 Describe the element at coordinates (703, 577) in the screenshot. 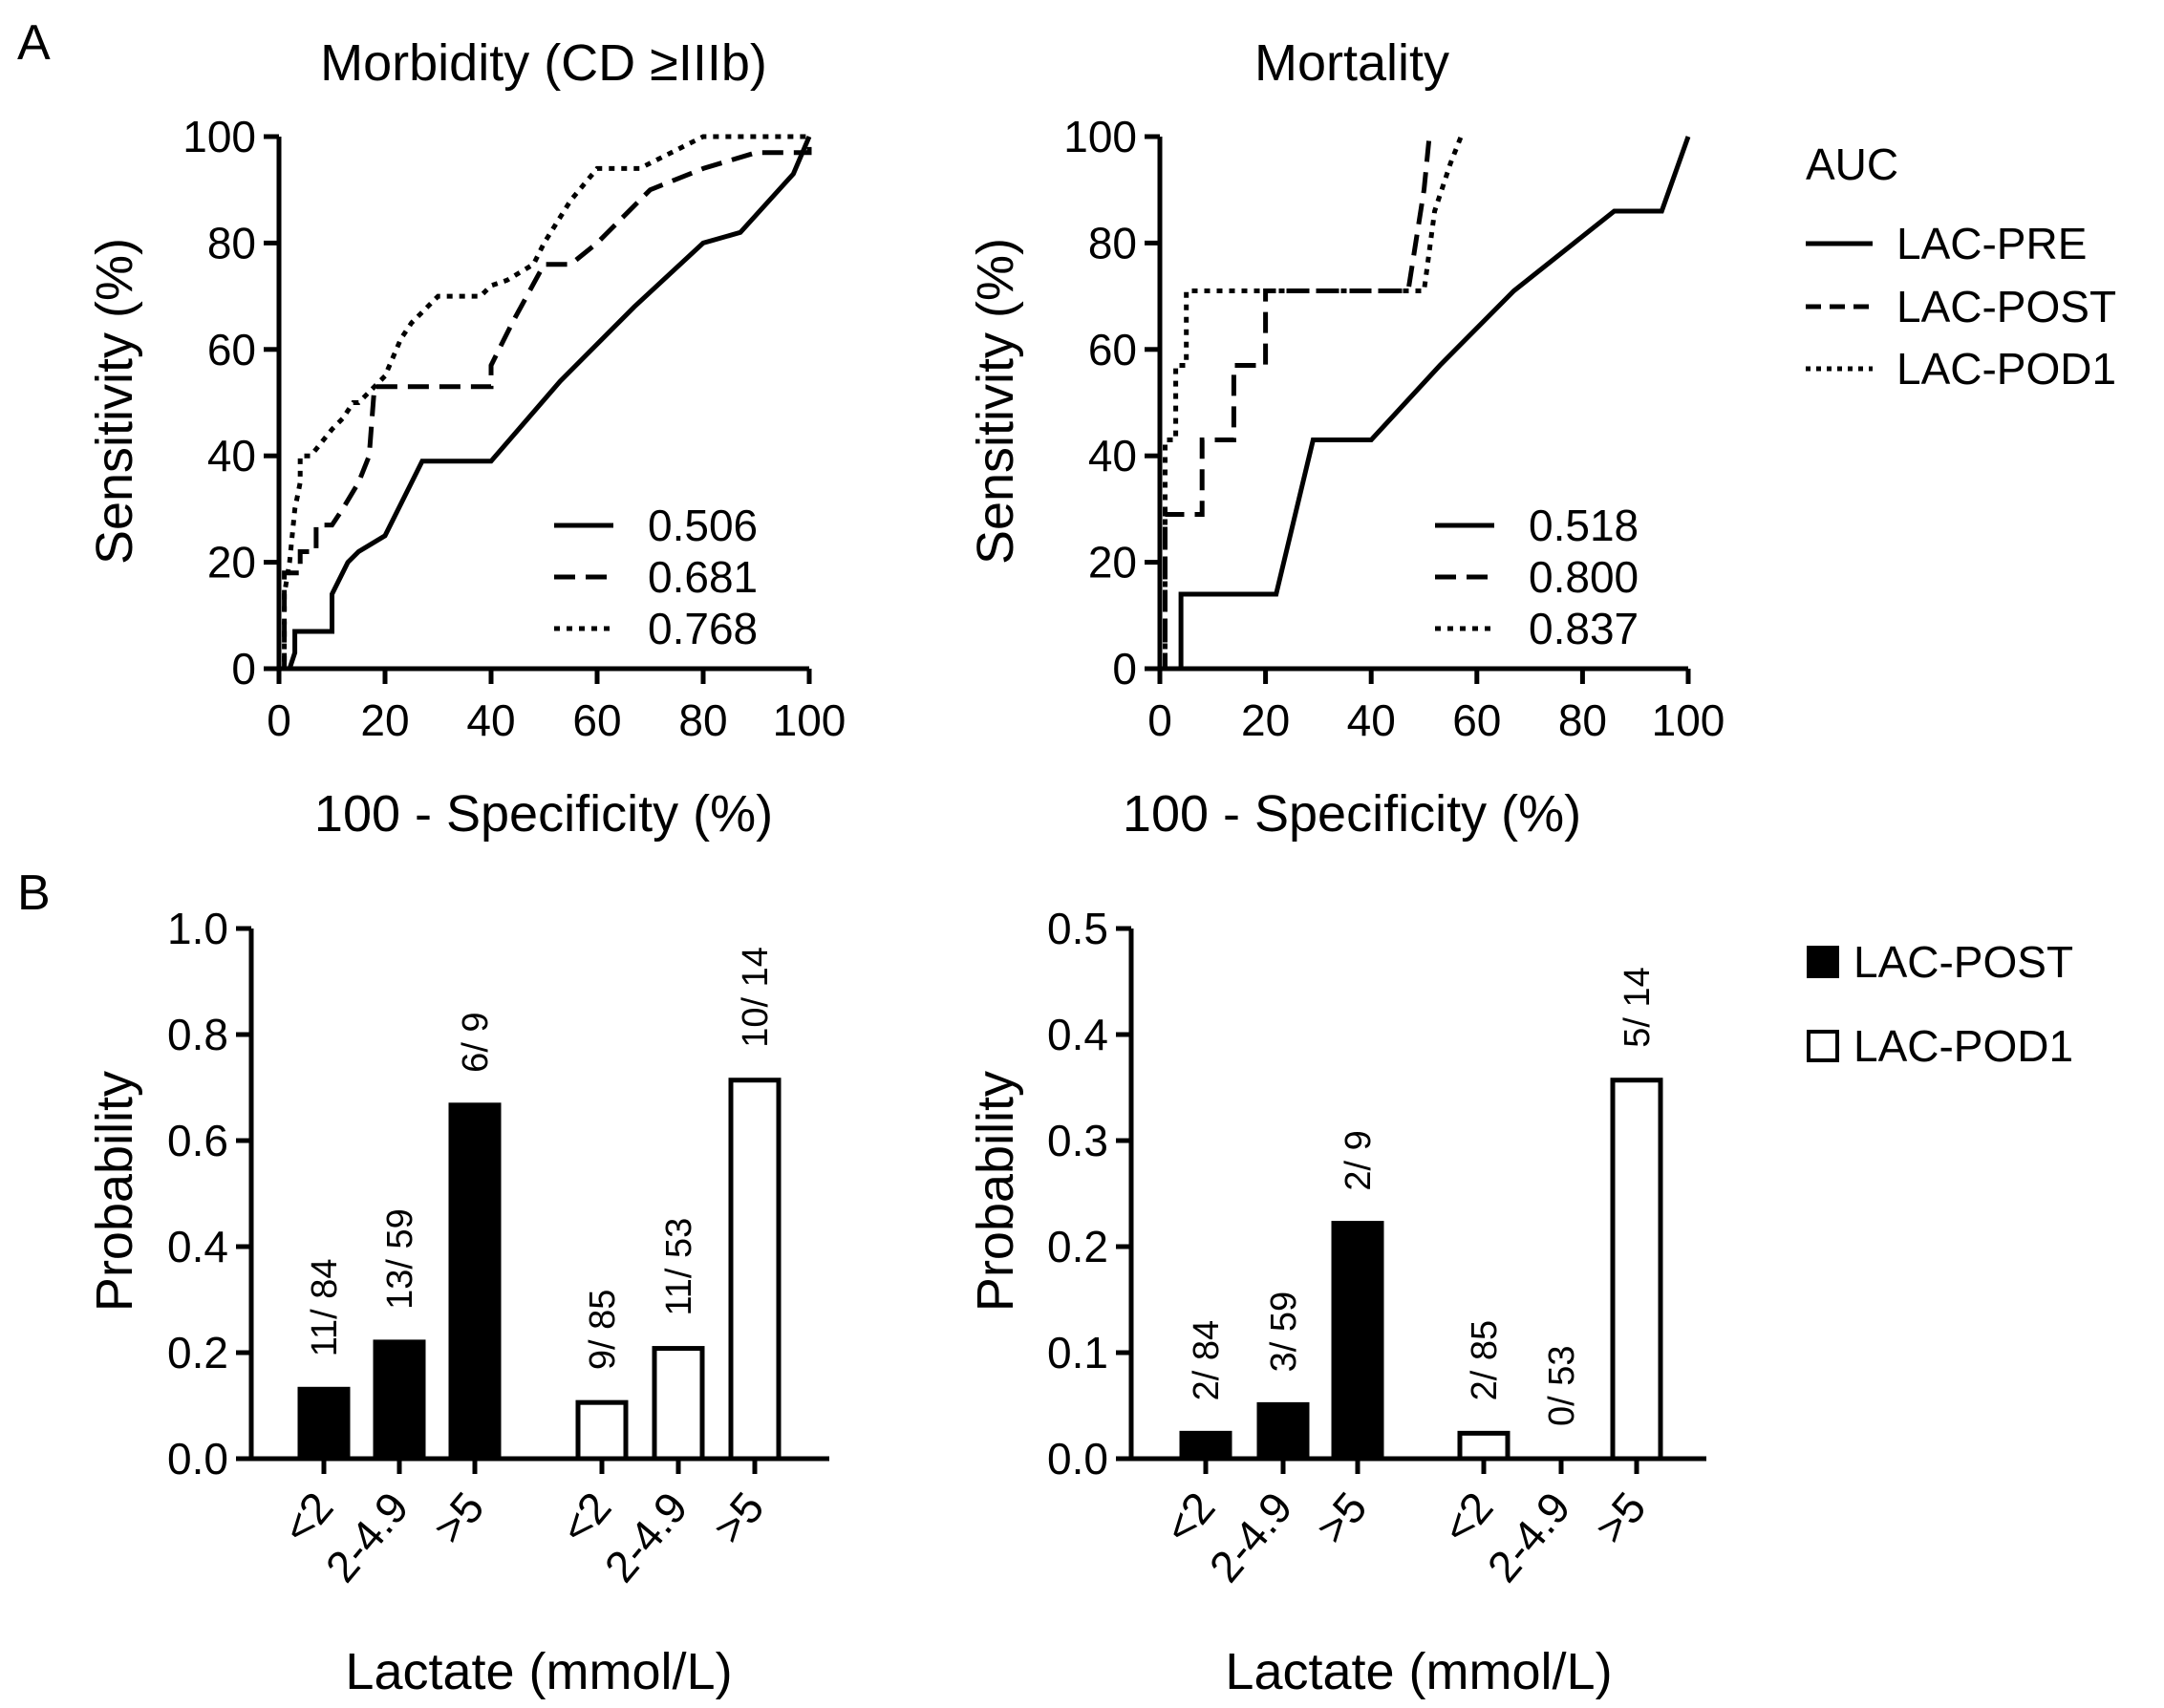

I see `auc-value: 0.681` at that location.